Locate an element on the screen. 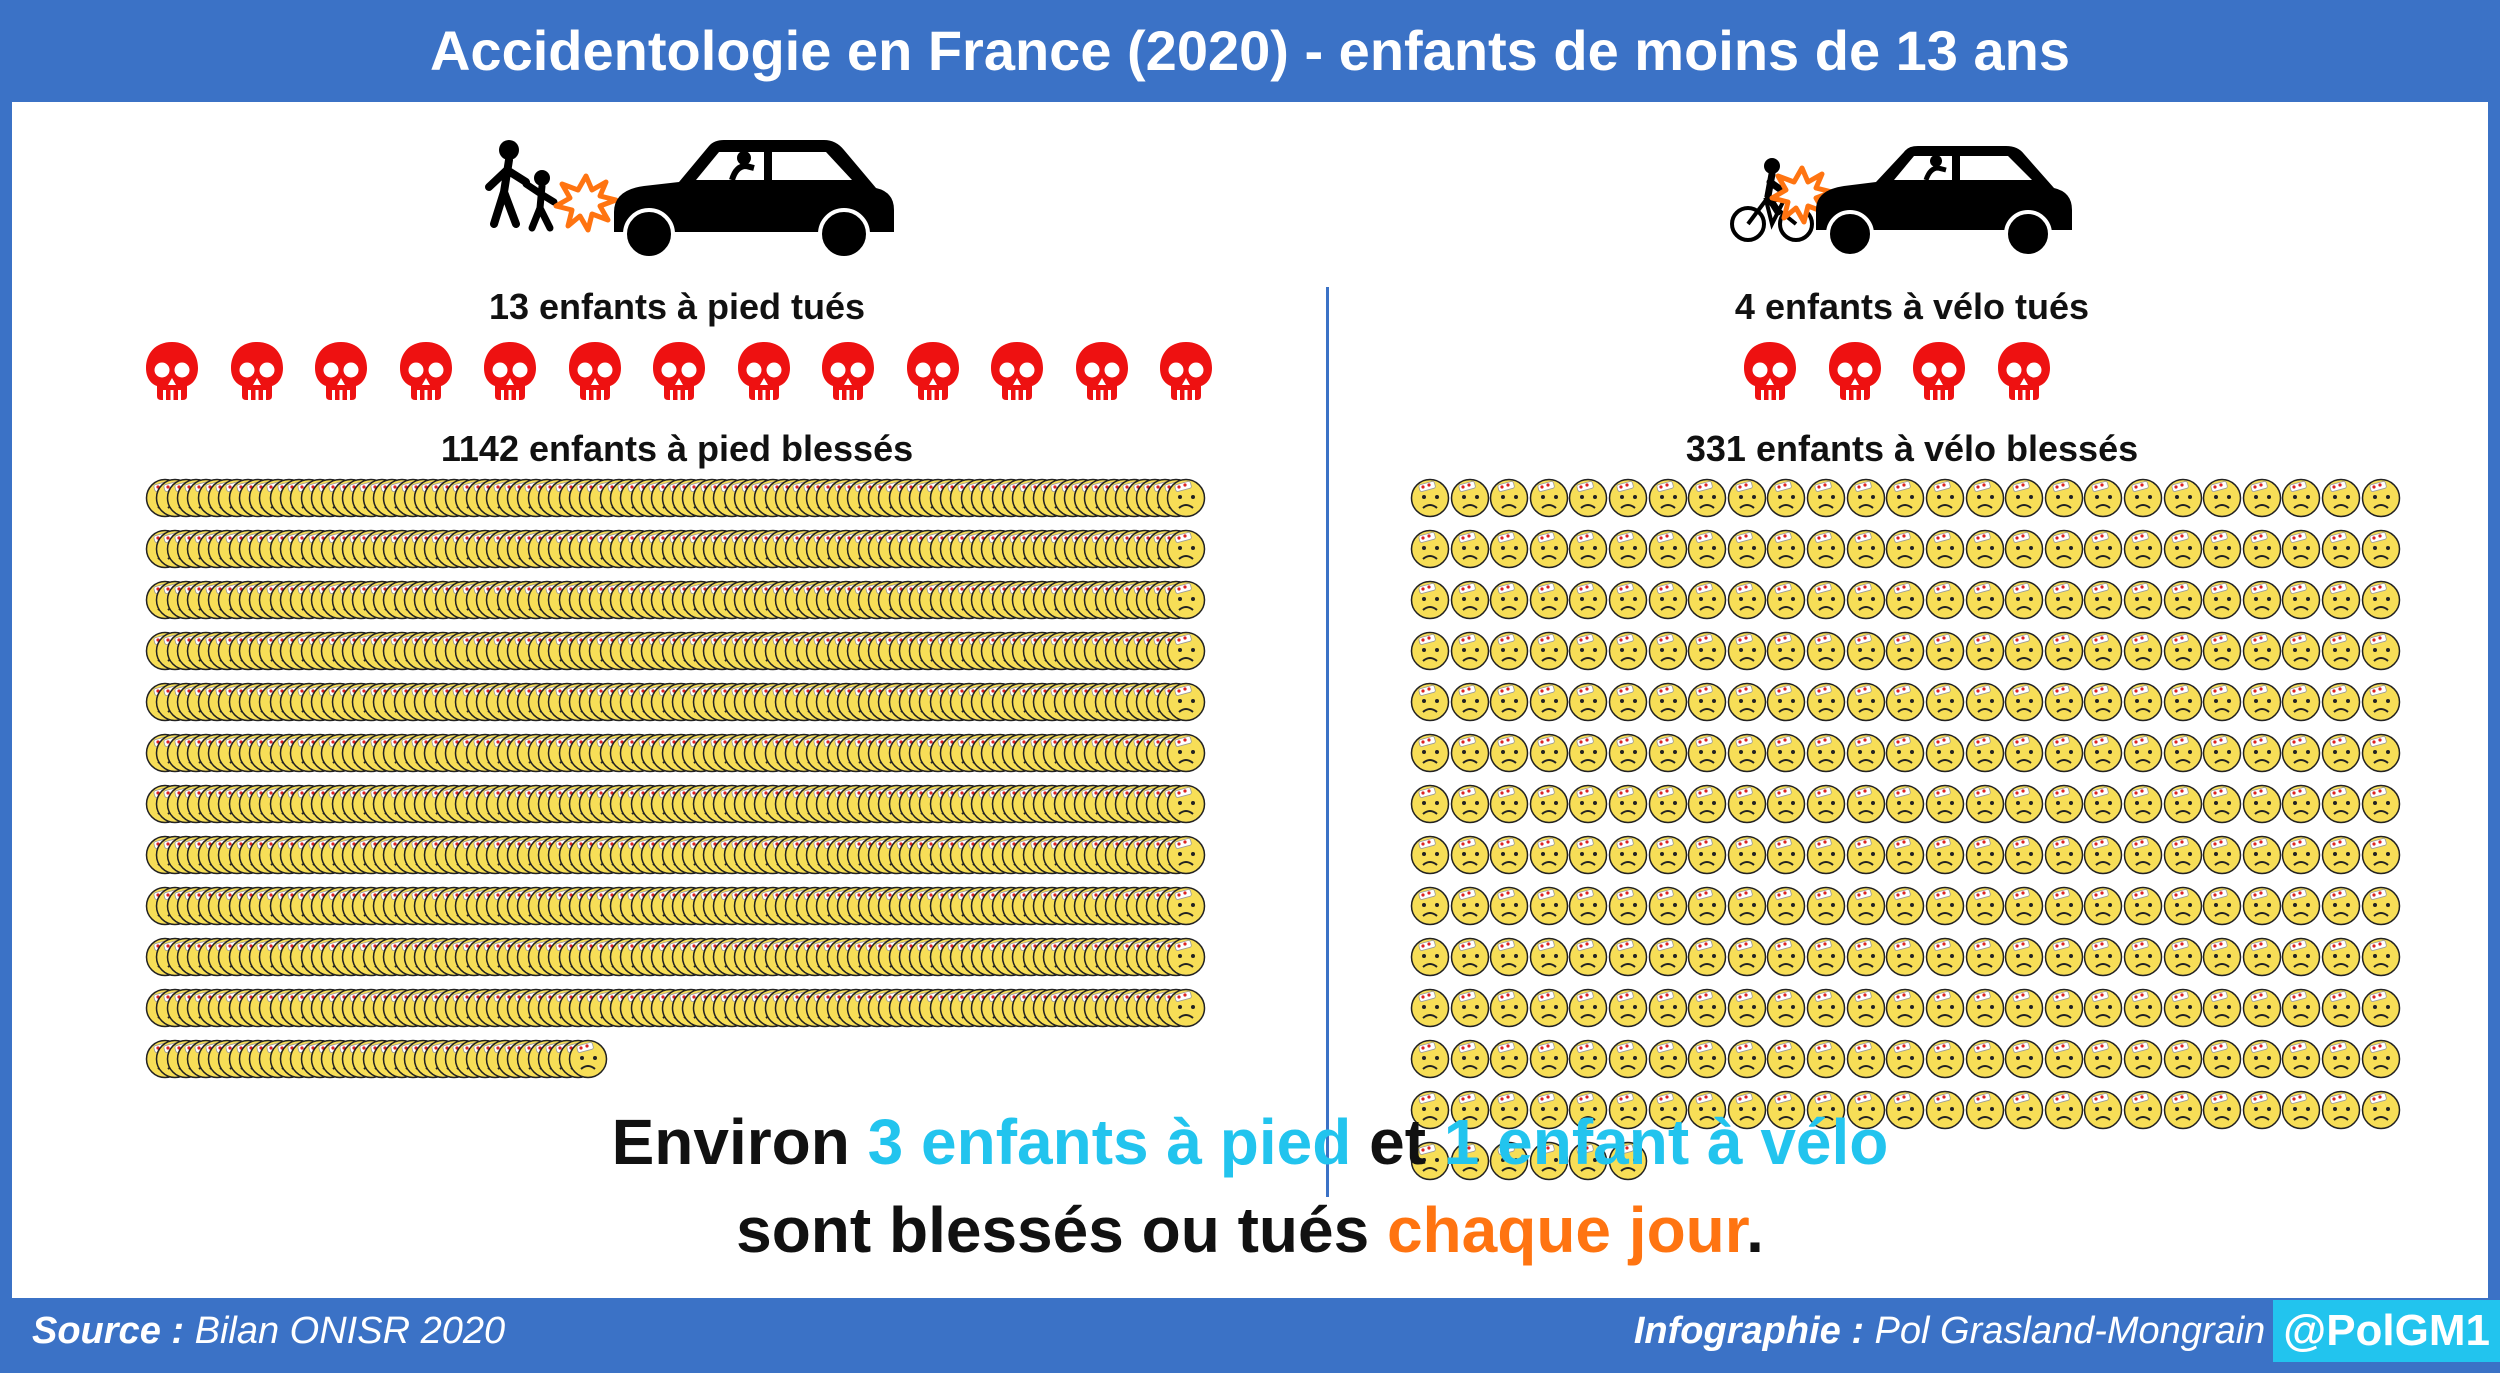 The width and height of the screenshot is (2500, 1373). summary-line-2: sont blessés ou tués chaque jour. is located at coordinates (1250, 1230).